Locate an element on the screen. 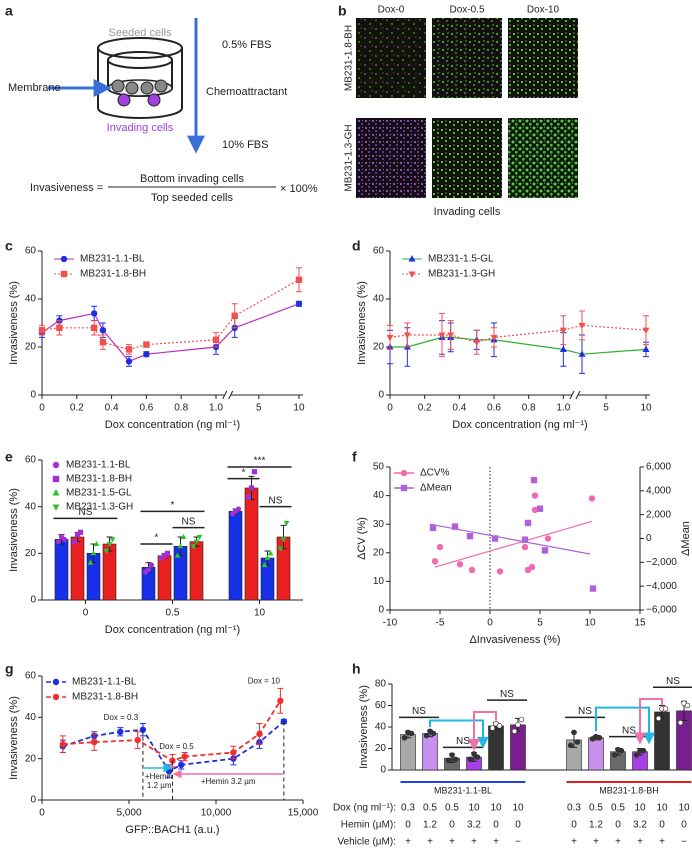  annotation: +Hemin 3.2 µm is located at coordinates (228, 781).